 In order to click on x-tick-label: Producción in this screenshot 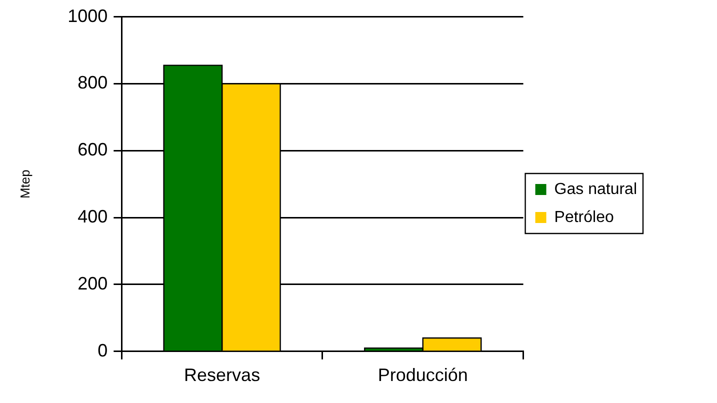, I will do `click(423, 375)`.